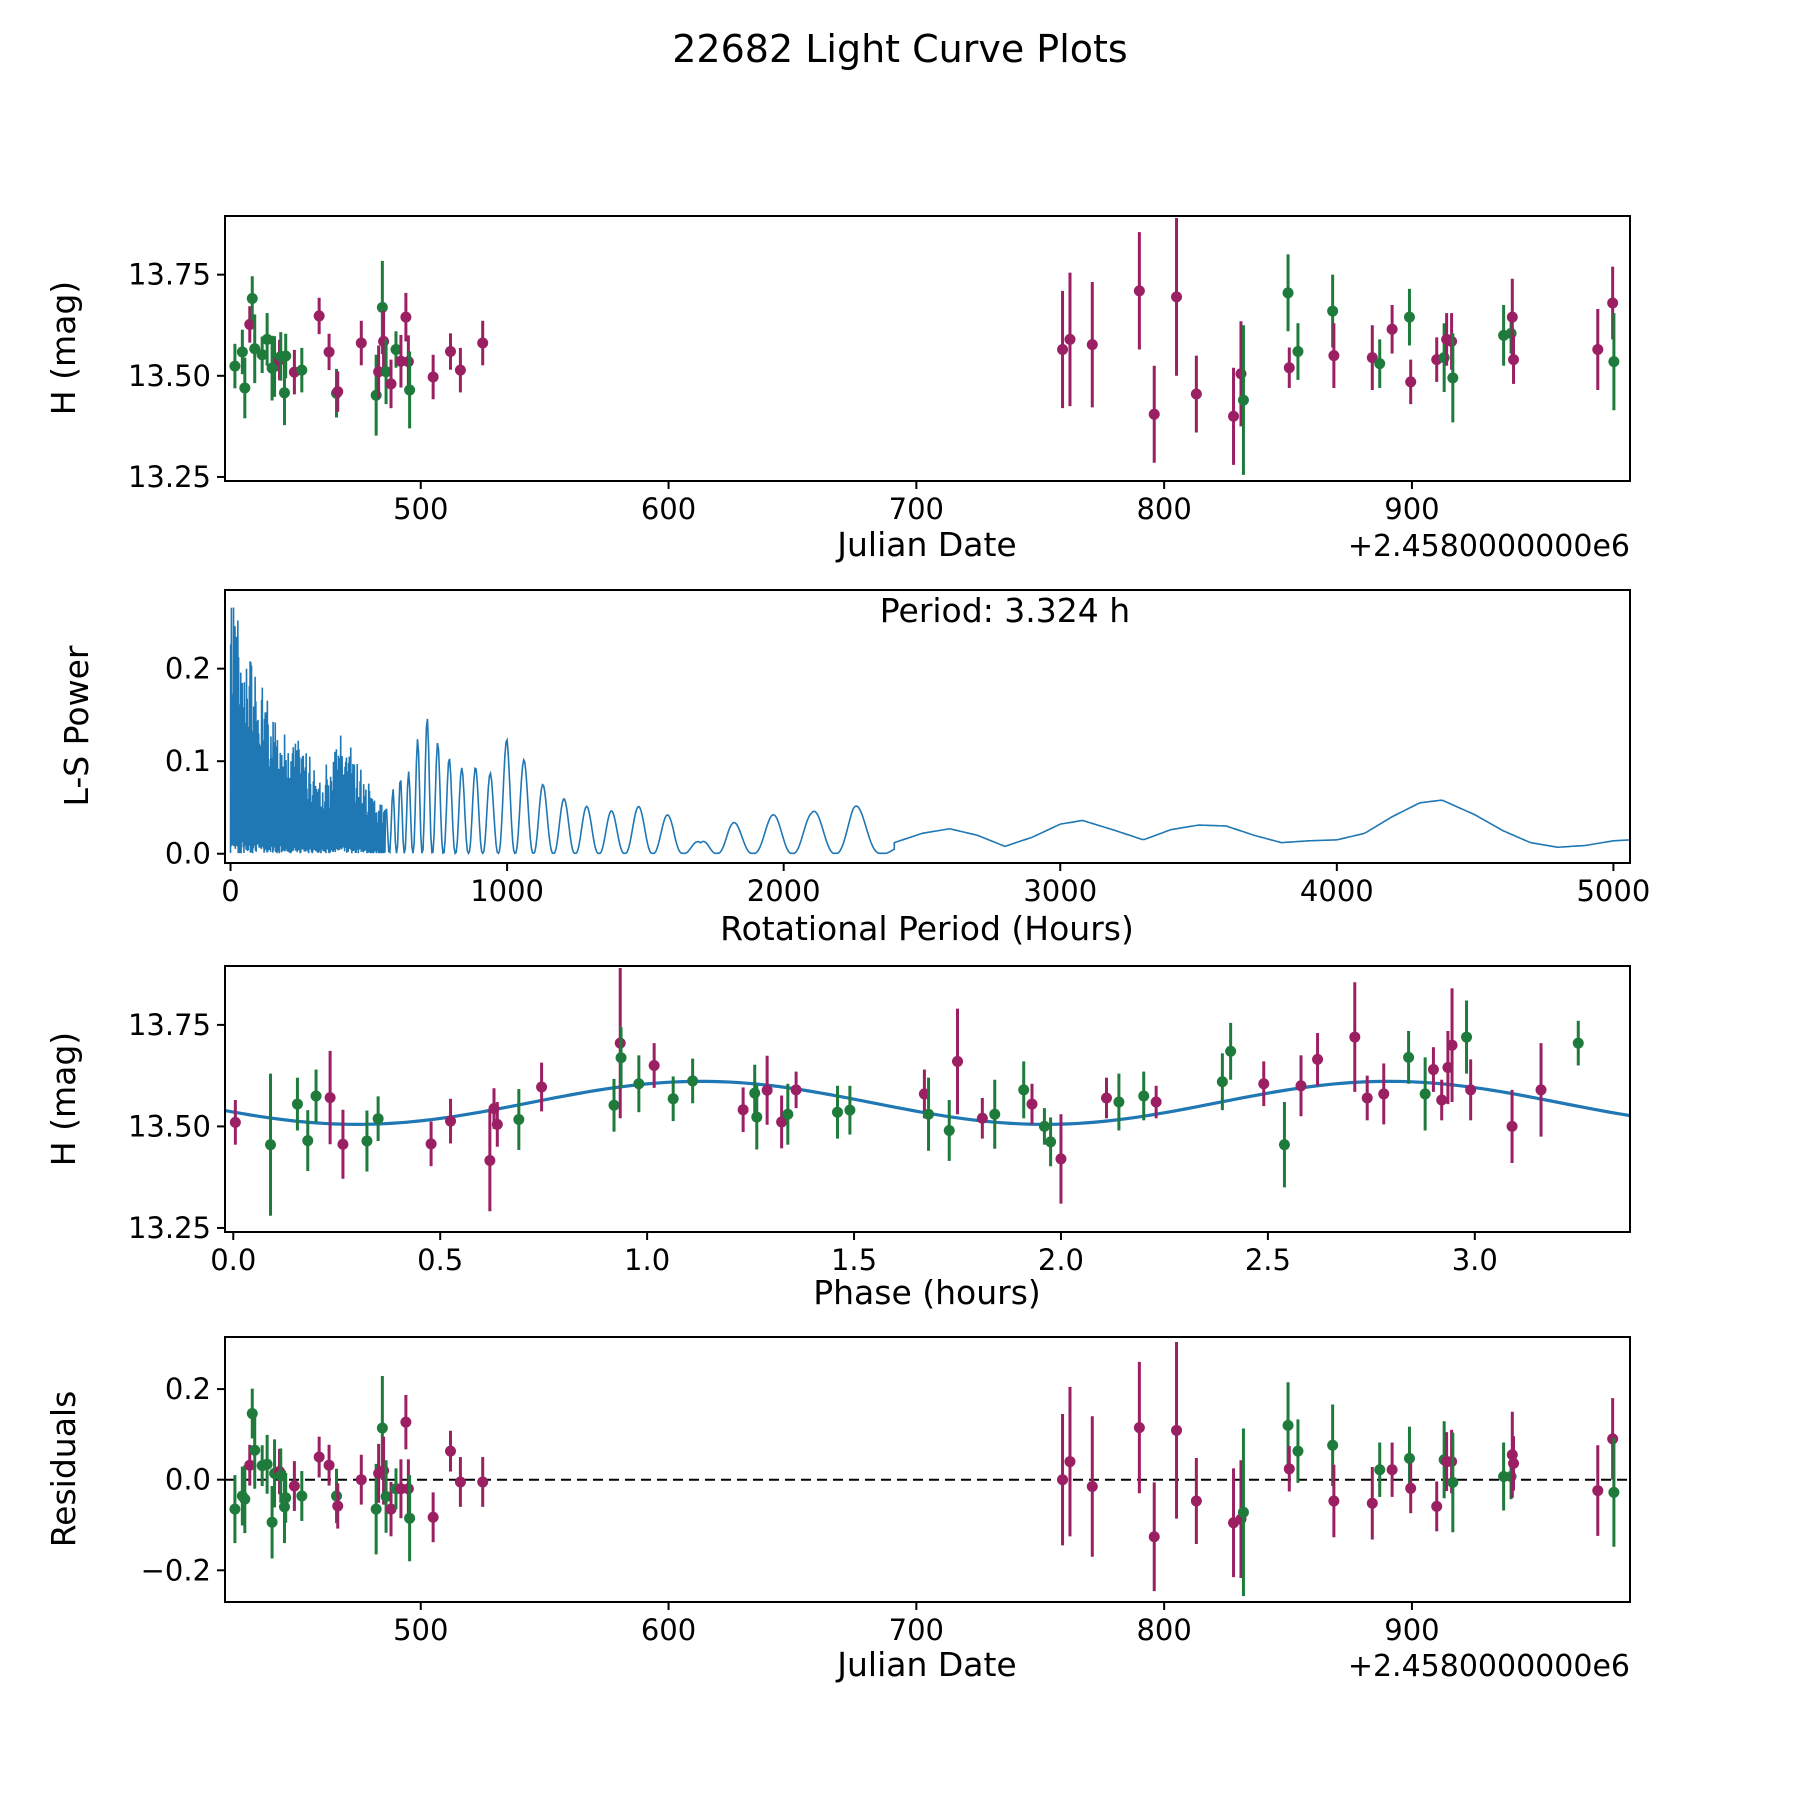  I want to click on periodogram-x-tick-label: 4000, so click(1337, 891).